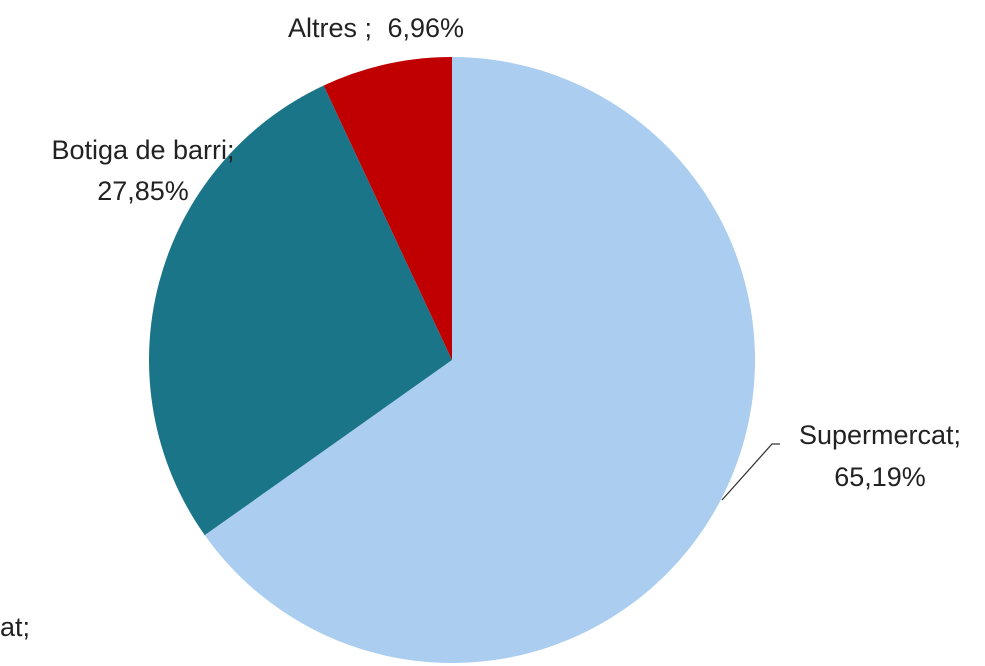 This screenshot has height=666, width=985. What do you see at coordinates (15, 627) in the screenshot?
I see `stray-clipped-label: at;` at bounding box center [15, 627].